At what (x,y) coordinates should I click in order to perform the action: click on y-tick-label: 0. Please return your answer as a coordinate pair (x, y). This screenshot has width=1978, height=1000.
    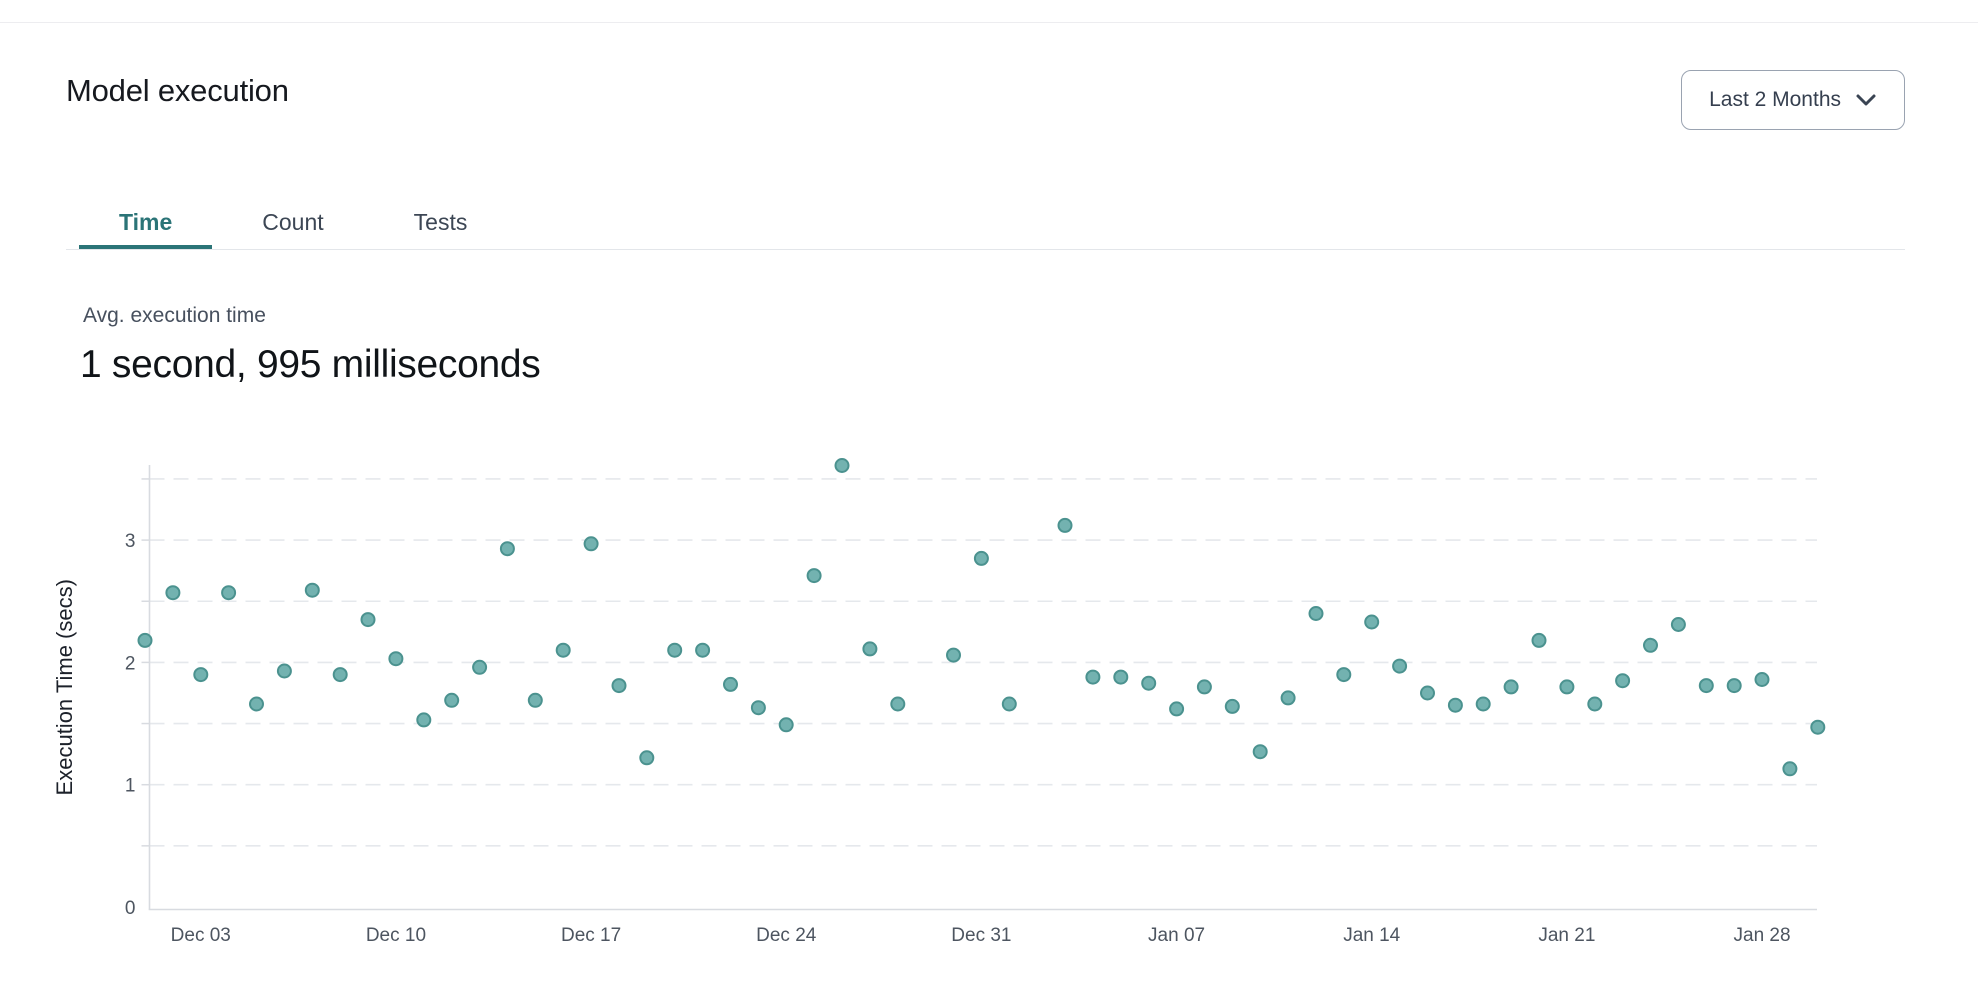
    Looking at the image, I should click on (130, 908).